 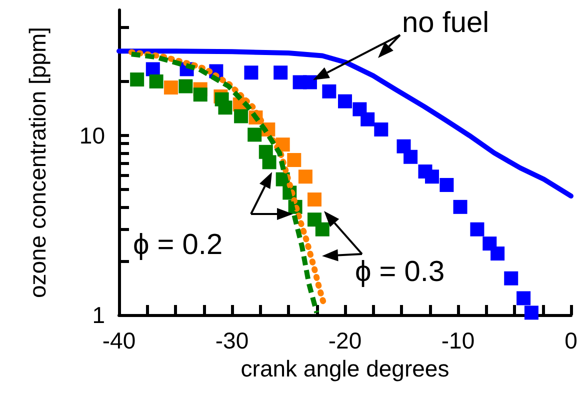 I want to click on y-tick-label: 10, so click(x=92, y=135).